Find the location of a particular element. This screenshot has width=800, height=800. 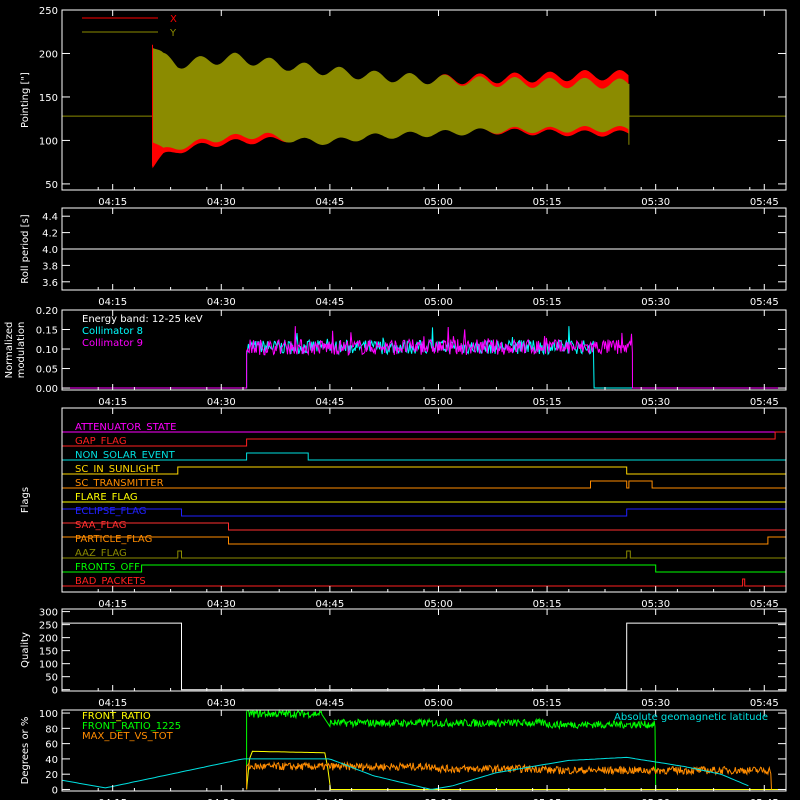

flag-line-fronts-off is located at coordinates (424, 568).